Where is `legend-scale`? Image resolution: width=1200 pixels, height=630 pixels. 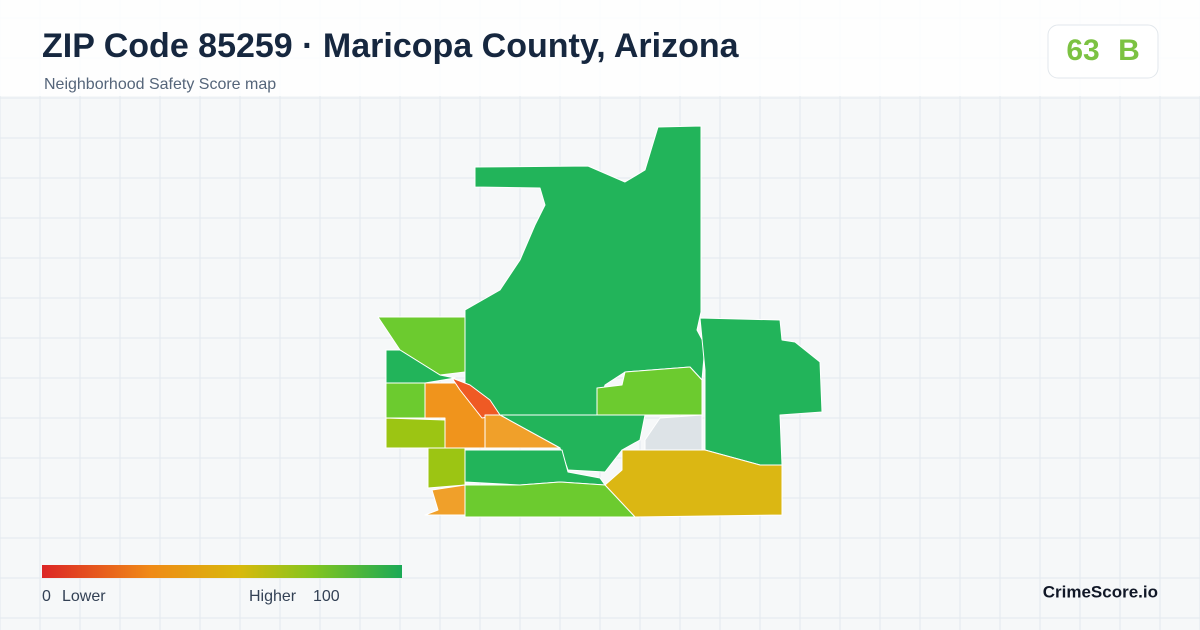
legend-scale is located at coordinates (222, 571).